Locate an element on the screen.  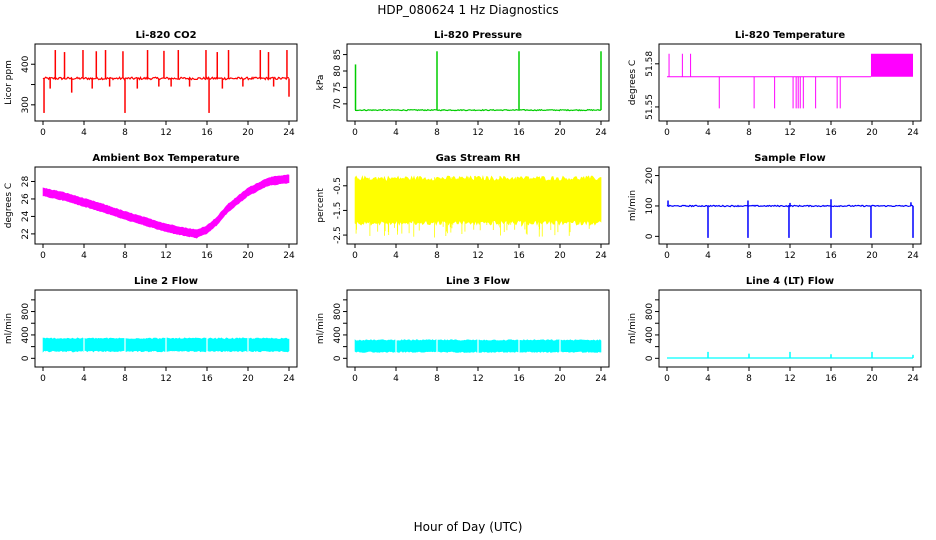
panel-title: Line 4 (LT) Flow is located at coordinates (790, 281).